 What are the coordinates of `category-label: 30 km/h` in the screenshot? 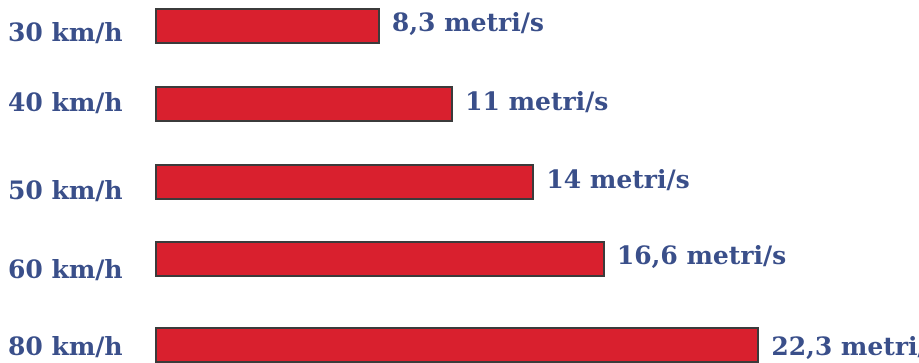 It's located at (65, 32).